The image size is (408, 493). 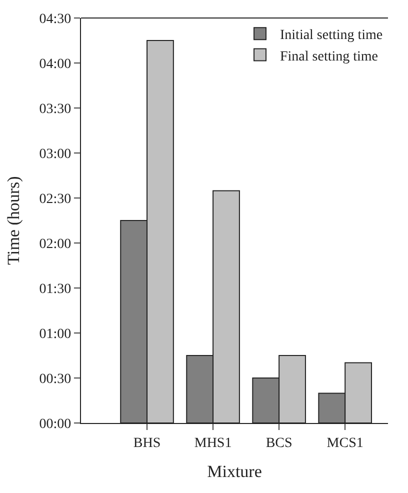 I want to click on legend-label: Final setting time, so click(x=329, y=56).